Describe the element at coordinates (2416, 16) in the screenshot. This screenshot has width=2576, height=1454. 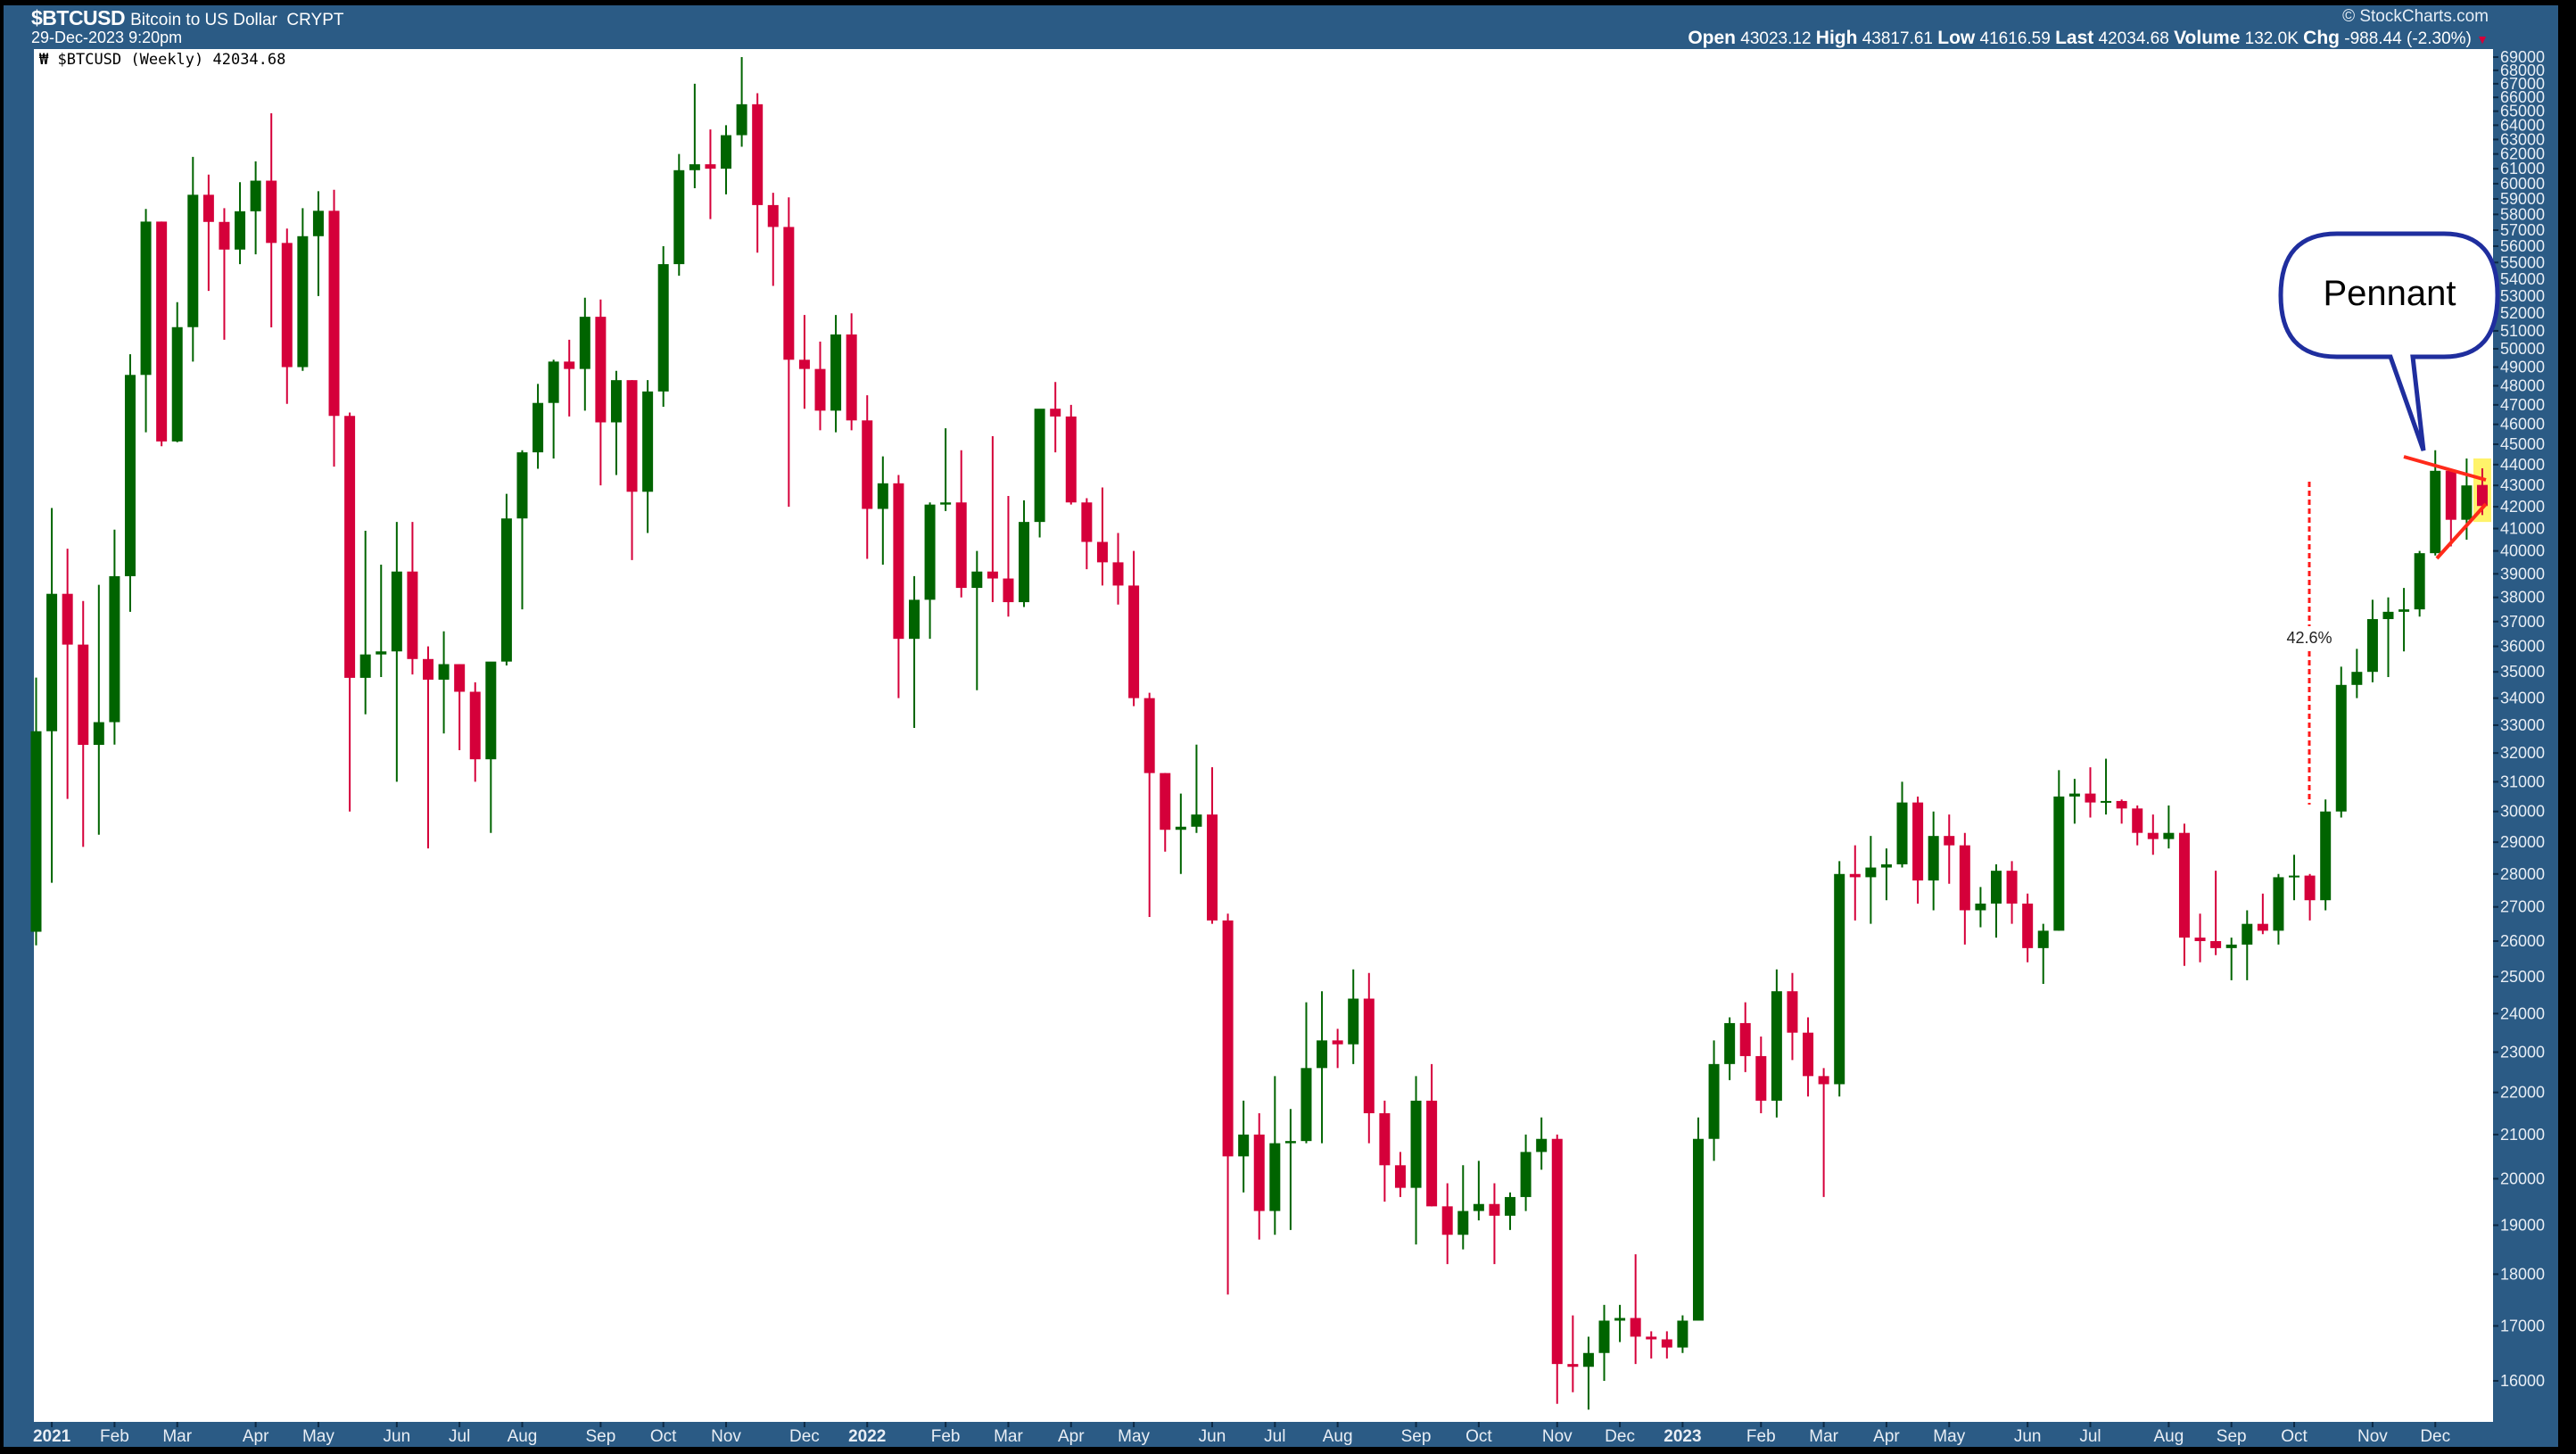
I see `copyright: © StockCharts.com` at that location.